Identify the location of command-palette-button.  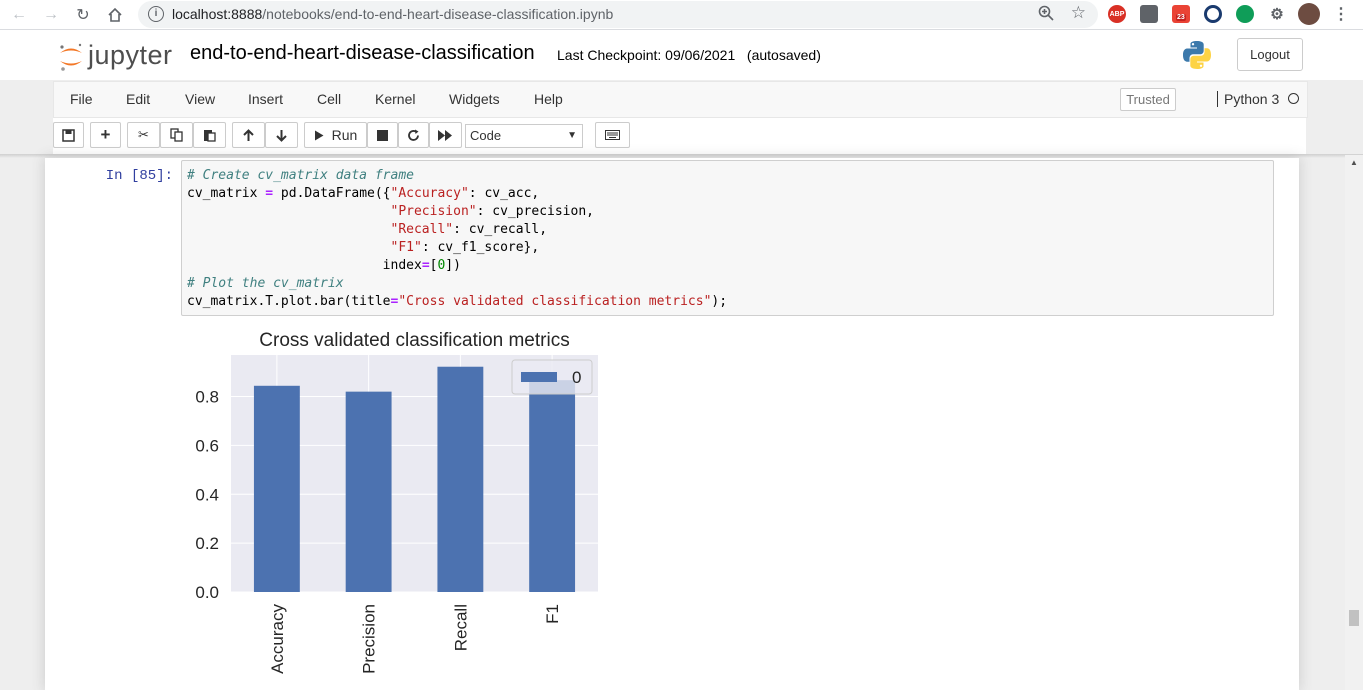
(612, 135).